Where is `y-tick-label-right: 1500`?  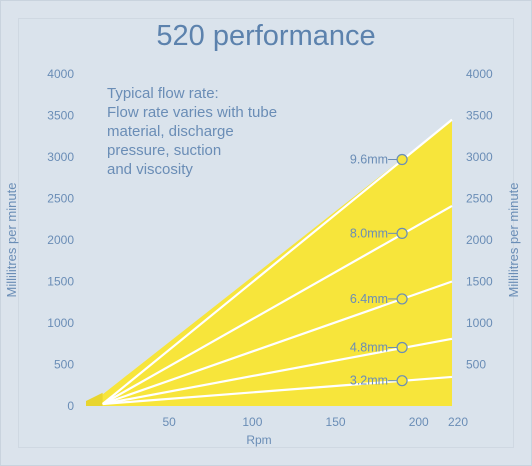 y-tick-label-right: 1500 is located at coordinates (479, 282).